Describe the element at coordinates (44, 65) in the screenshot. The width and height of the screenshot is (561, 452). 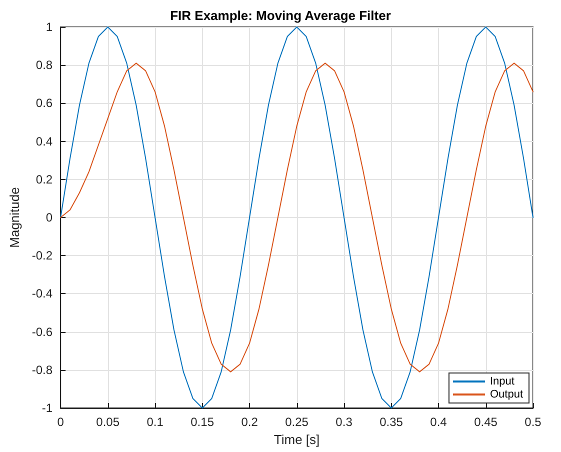
I see `y-tick-label: 0.8` at that location.